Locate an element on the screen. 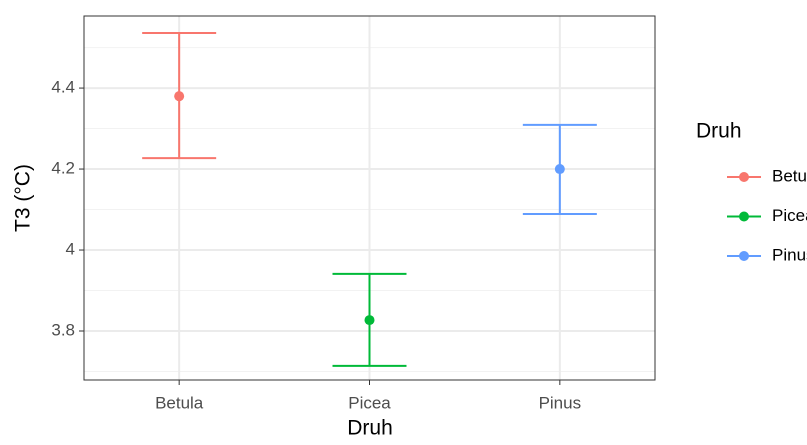 Image resolution: width=807 pixels, height=445 pixels. x-axis-title: Druh is located at coordinates (370, 428).